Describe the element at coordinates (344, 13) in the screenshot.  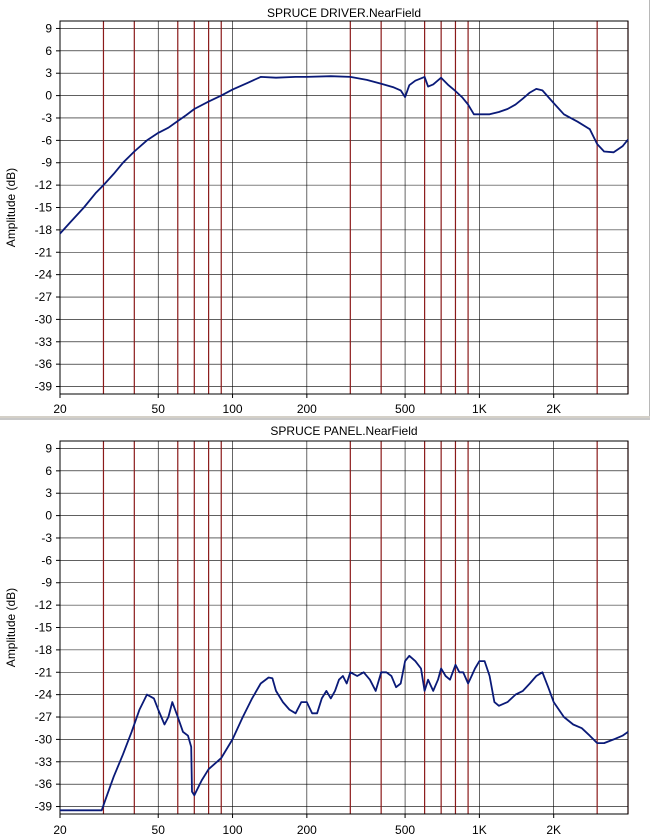
I see `chart-title: SPRUCE DRIVER.NearField` at that location.